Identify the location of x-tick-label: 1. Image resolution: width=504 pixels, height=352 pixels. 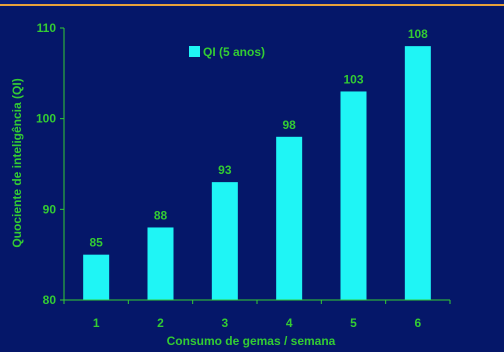
(96, 323).